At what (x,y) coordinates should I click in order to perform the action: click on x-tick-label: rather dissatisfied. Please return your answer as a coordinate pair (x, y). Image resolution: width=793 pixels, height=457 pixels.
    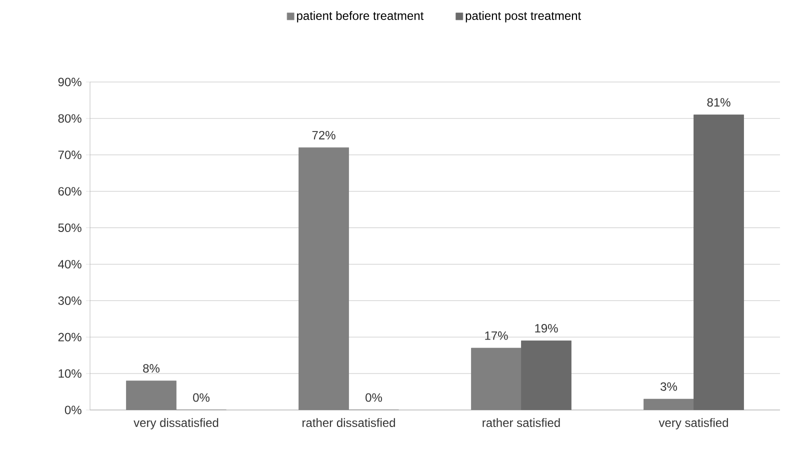
    Looking at the image, I should click on (348, 423).